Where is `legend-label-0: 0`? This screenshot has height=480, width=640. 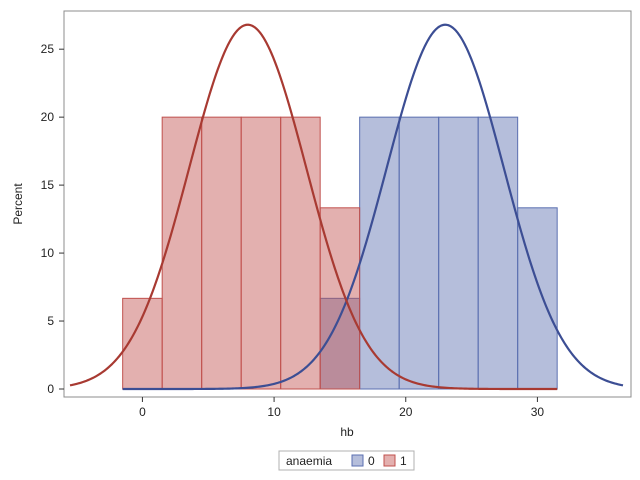
legend-label-0: 0 is located at coordinates (371, 461).